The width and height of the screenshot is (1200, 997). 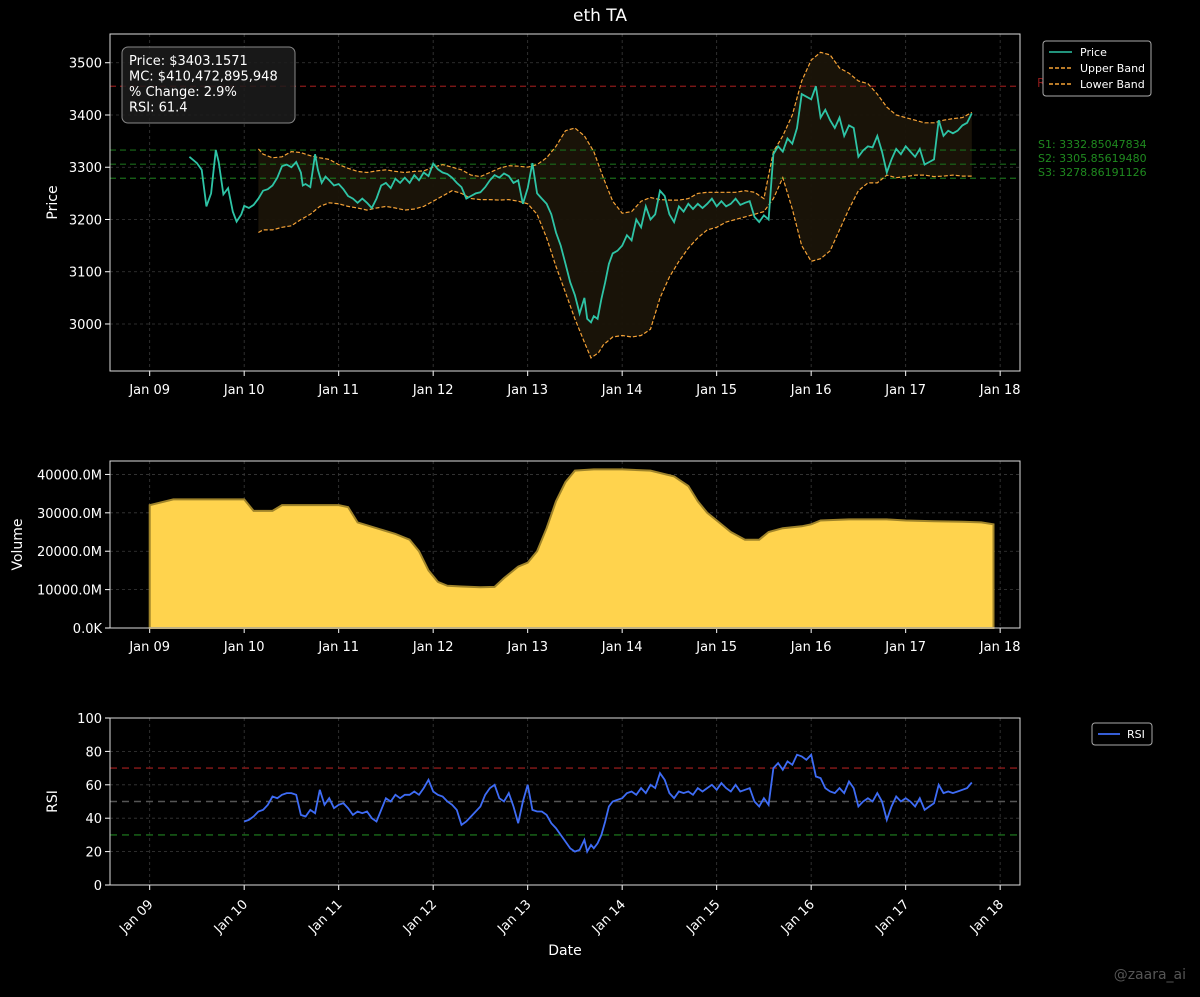 What do you see at coordinates (1092, 172) in the screenshot?
I see `support-label-3: S3: 3278.86191126` at bounding box center [1092, 172].